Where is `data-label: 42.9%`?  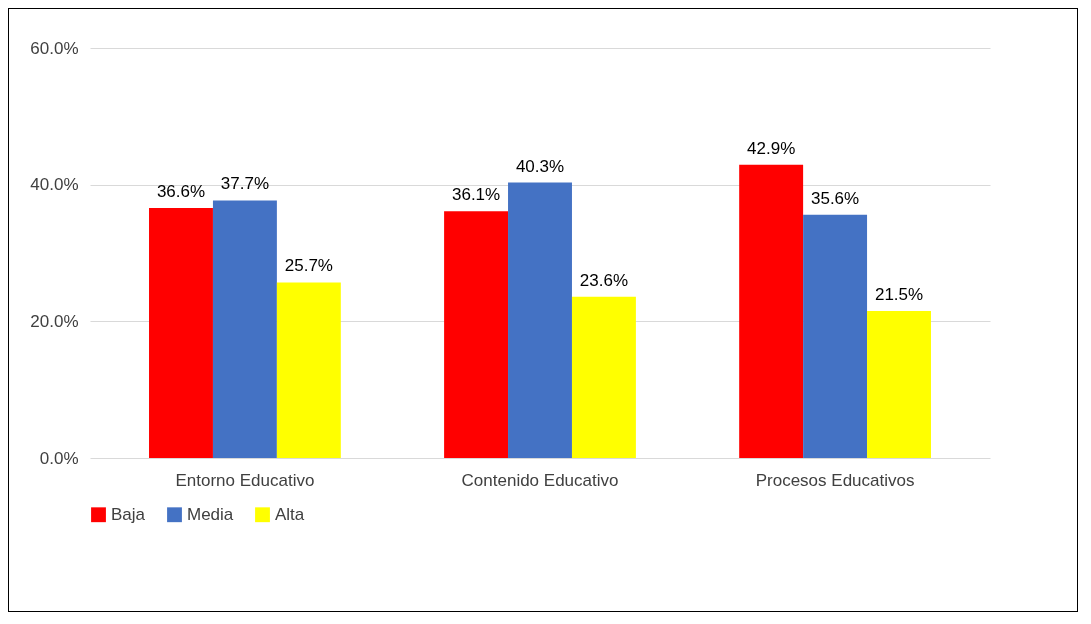
data-label: 42.9% is located at coordinates (771, 148).